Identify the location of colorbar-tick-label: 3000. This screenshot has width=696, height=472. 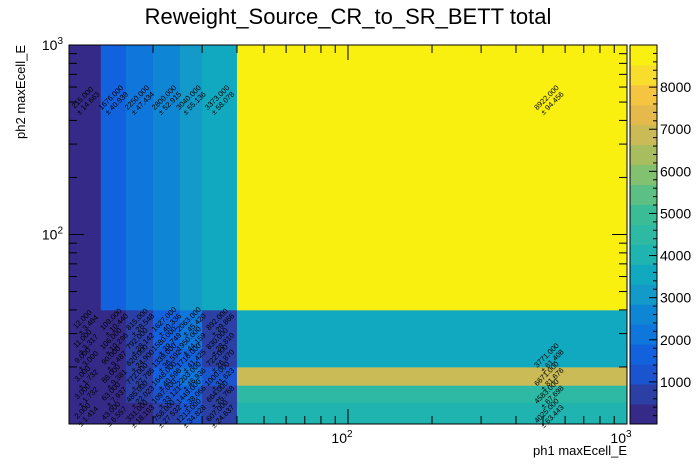
(675, 298).